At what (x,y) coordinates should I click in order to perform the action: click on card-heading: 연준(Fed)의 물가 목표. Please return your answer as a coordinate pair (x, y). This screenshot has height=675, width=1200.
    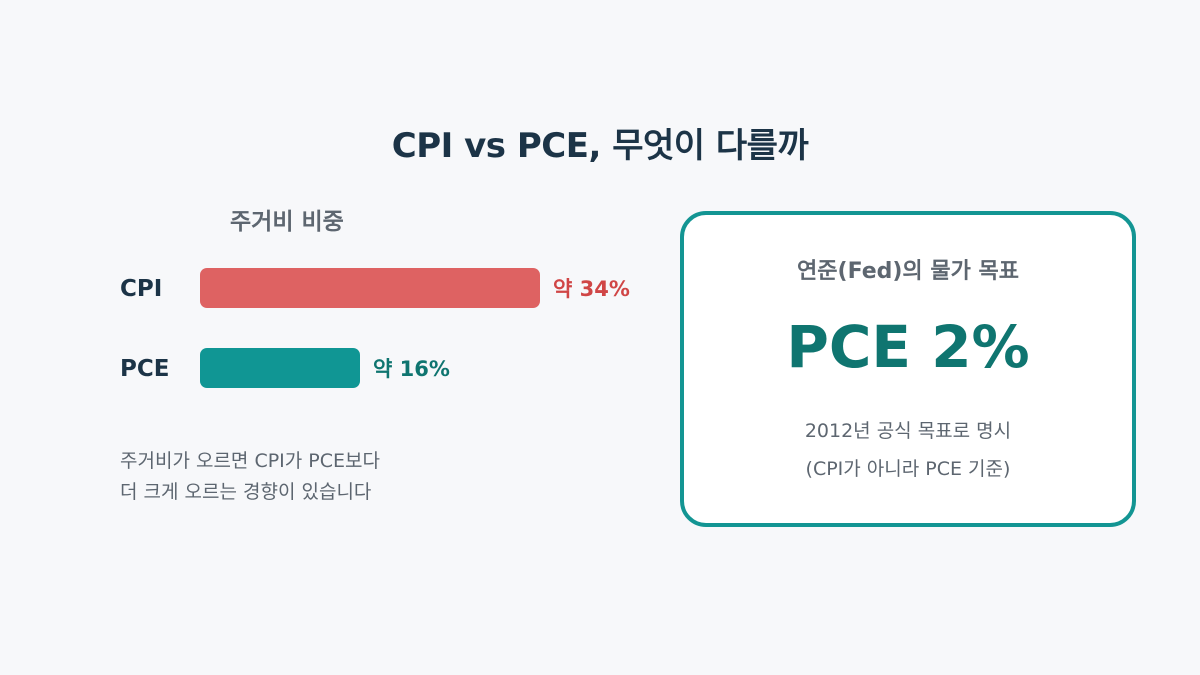
    Looking at the image, I should click on (908, 271).